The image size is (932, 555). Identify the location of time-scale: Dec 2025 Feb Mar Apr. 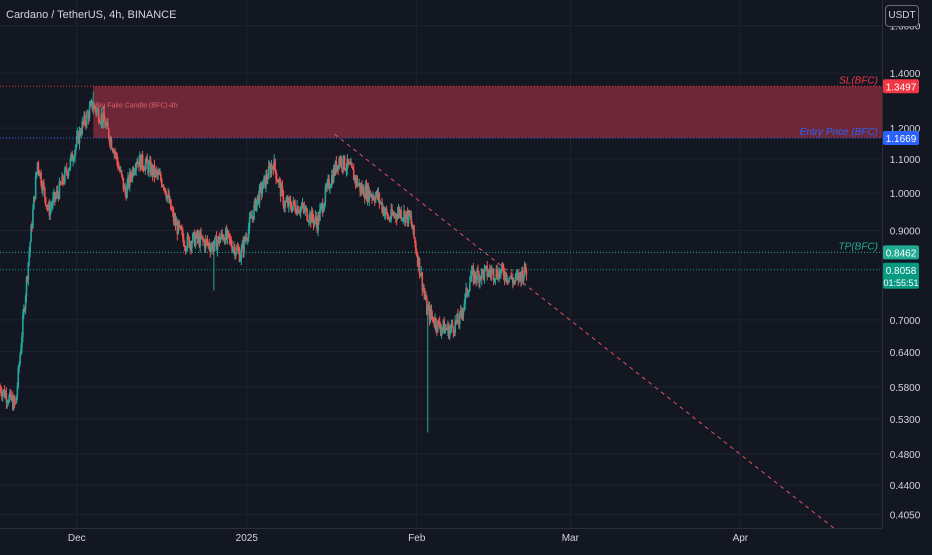
(408, 538).